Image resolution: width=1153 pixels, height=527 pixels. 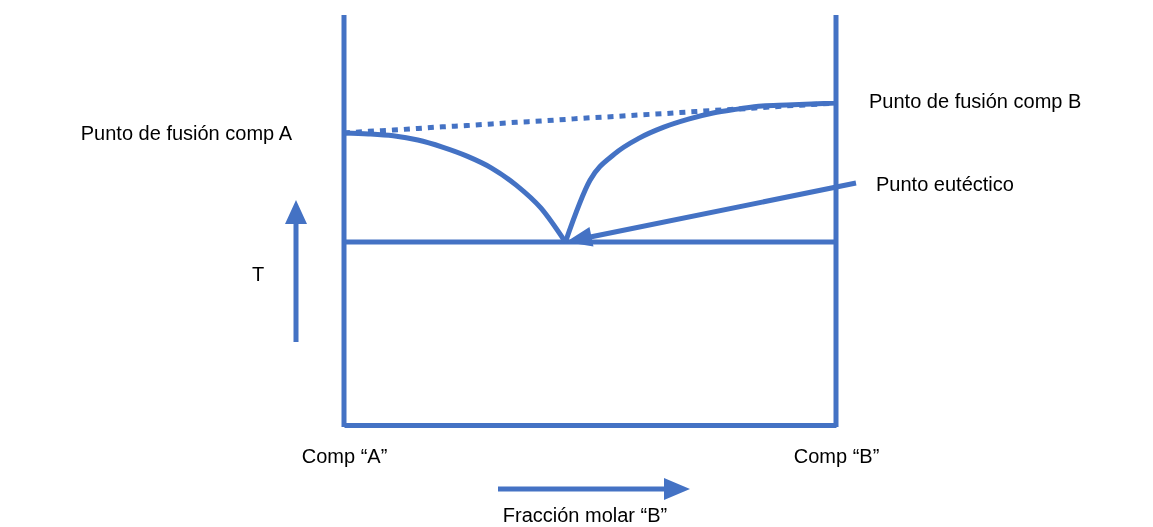 I want to click on x-tick-label: Comp “A”, so click(x=344, y=456).